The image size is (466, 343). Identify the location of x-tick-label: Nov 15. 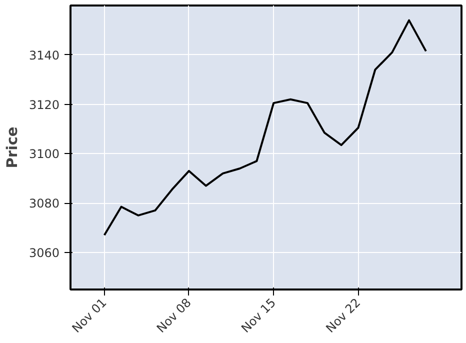
(258, 316).